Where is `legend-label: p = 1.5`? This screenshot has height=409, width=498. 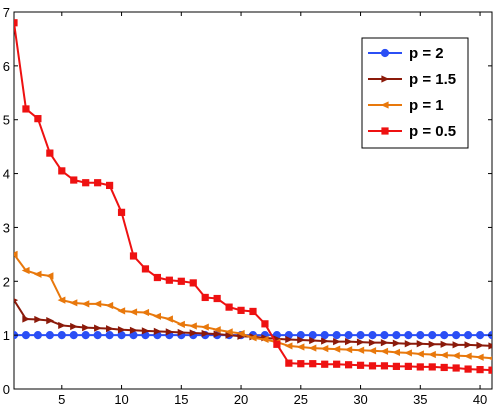 legend-label: p = 1.5 is located at coordinates (432, 79).